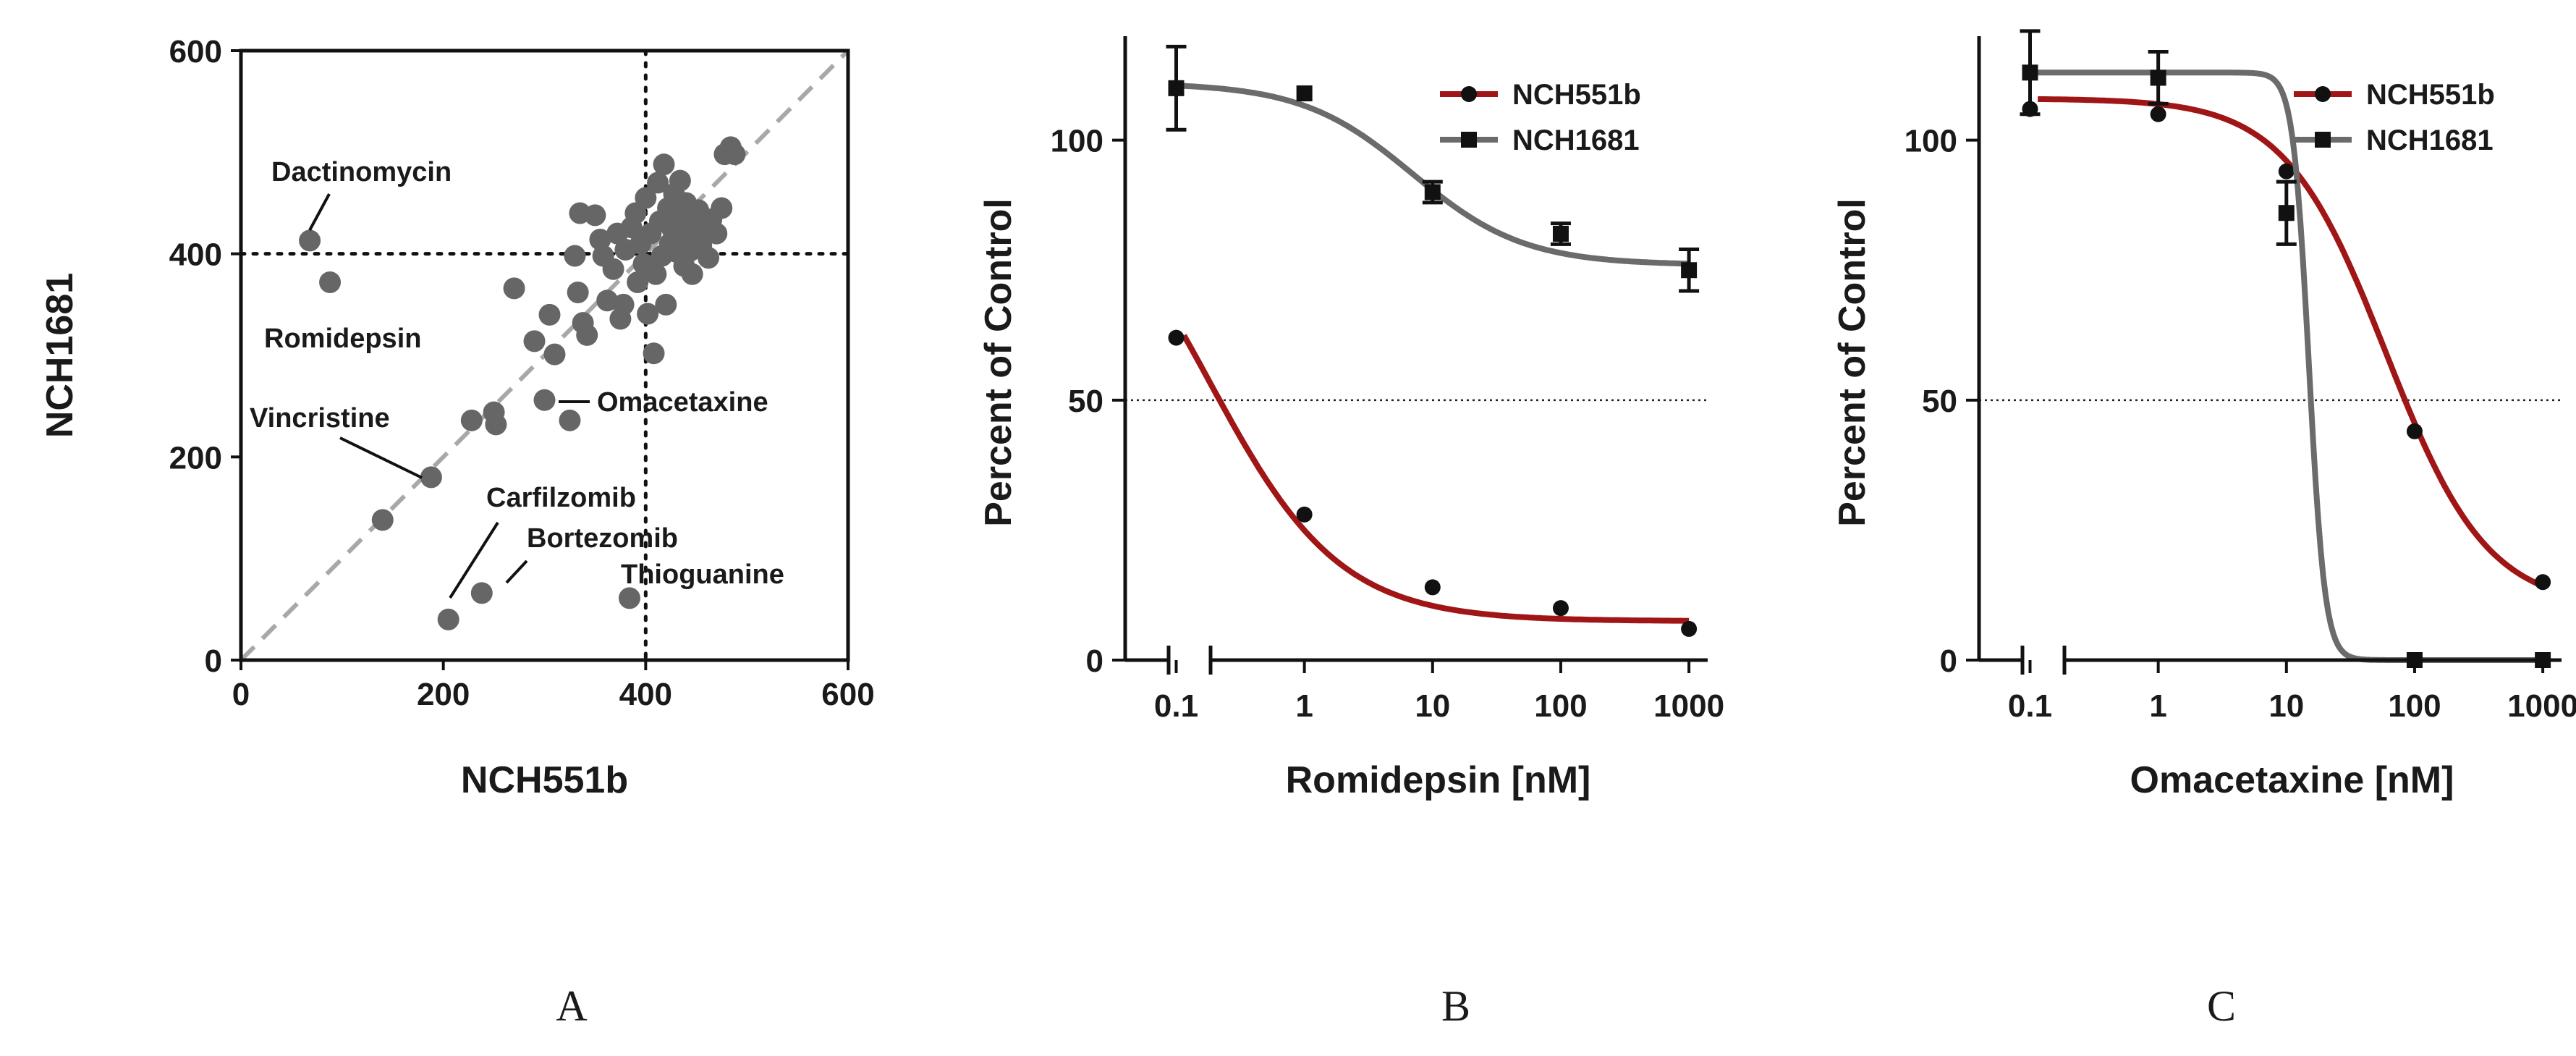  I want to click on plot-frame, so click(544, 355).